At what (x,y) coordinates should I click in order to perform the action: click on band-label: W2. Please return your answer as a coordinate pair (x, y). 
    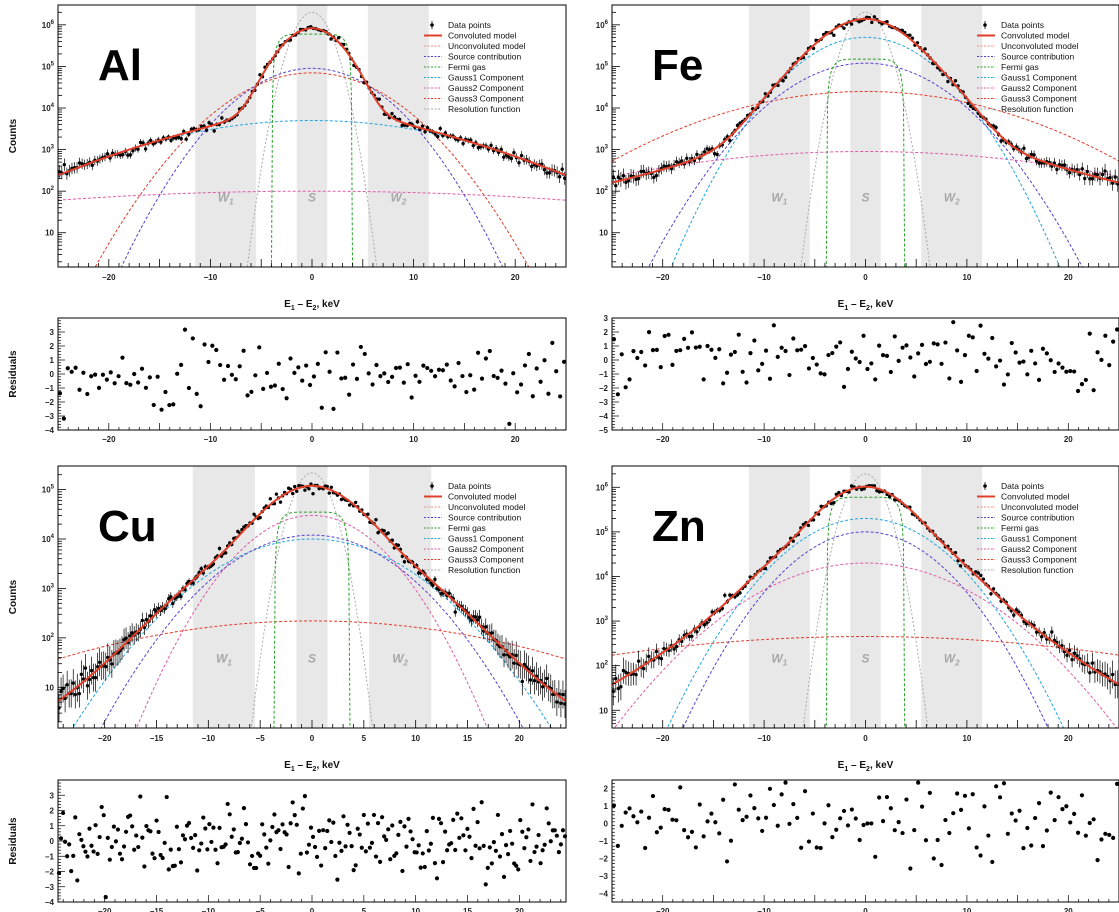
    Looking at the image, I should click on (398, 199).